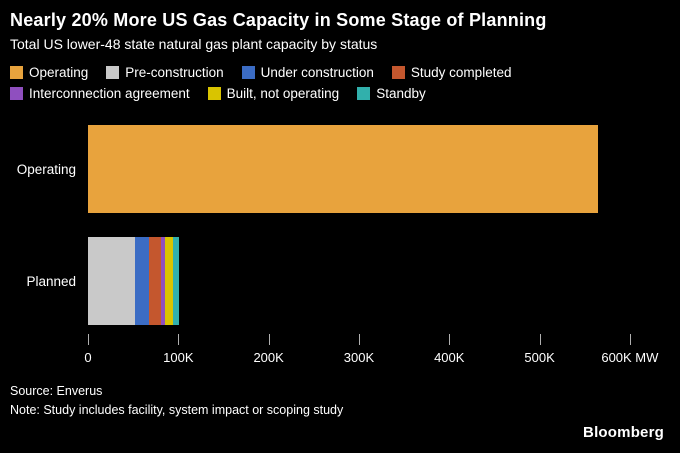 This screenshot has height=453, width=680. I want to click on axis-tick-200k, so click(269, 339).